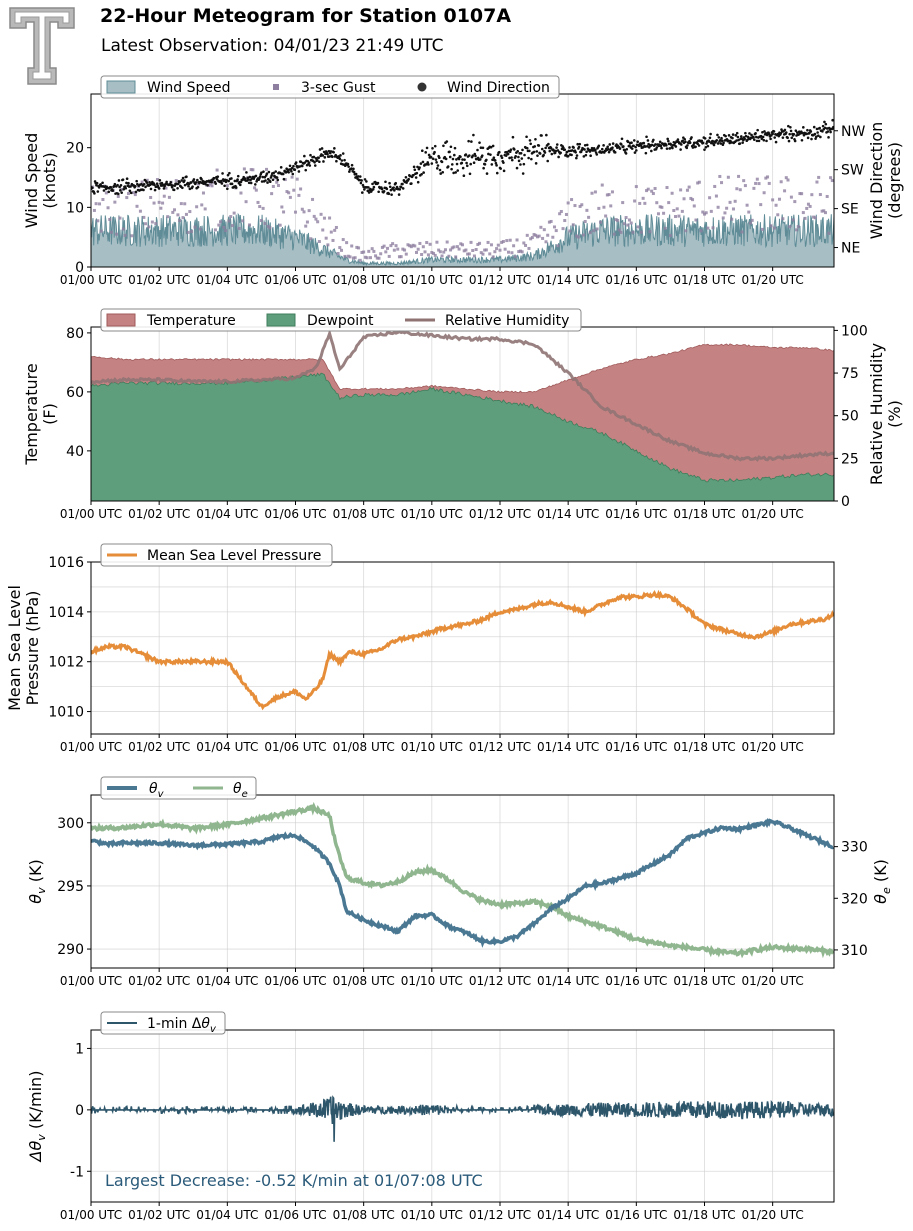  What do you see at coordinates (432, 280) in the screenshot?
I see `x-tick-label: 01/10 UTC` at bounding box center [432, 280].